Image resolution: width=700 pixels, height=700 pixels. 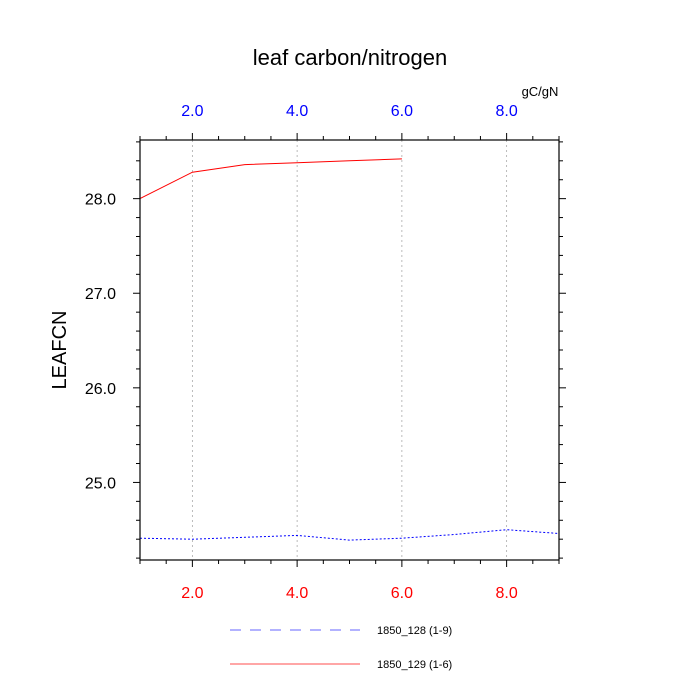 I want to click on y-tick-label: 27.0, so click(x=100, y=294).